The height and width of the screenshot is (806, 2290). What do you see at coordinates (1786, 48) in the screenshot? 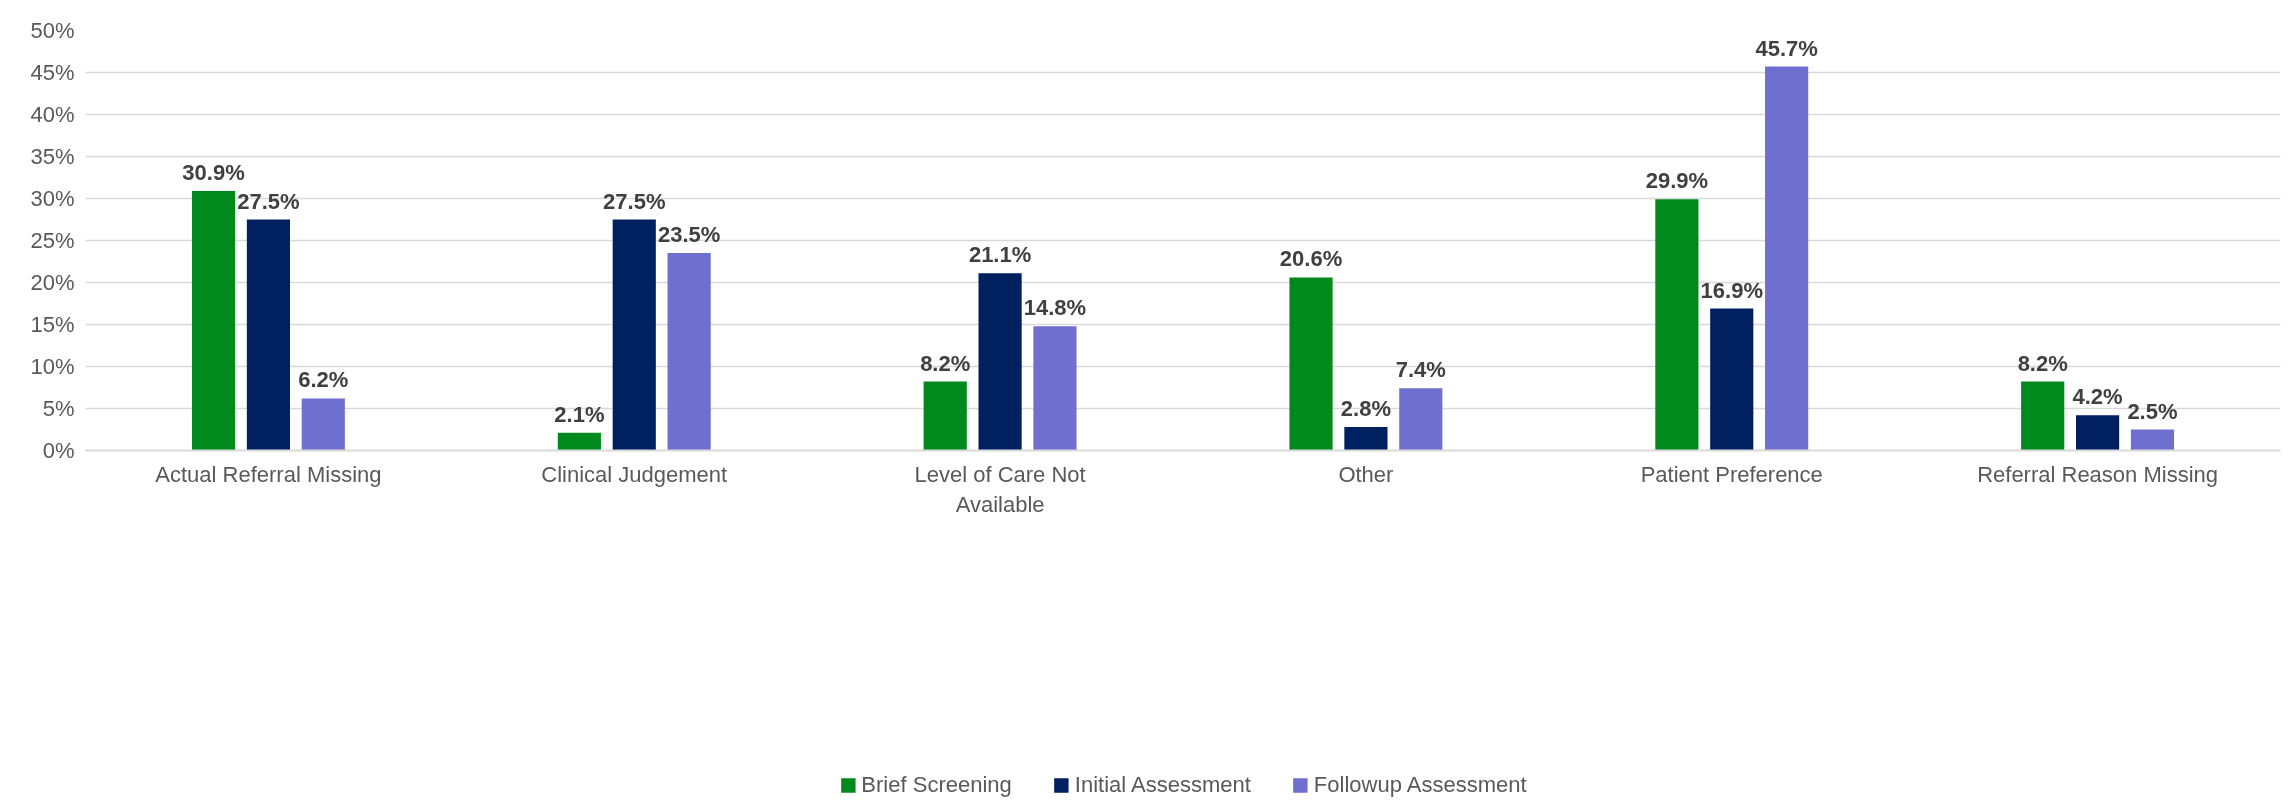
I see `data-label: 45.7%` at bounding box center [1786, 48].